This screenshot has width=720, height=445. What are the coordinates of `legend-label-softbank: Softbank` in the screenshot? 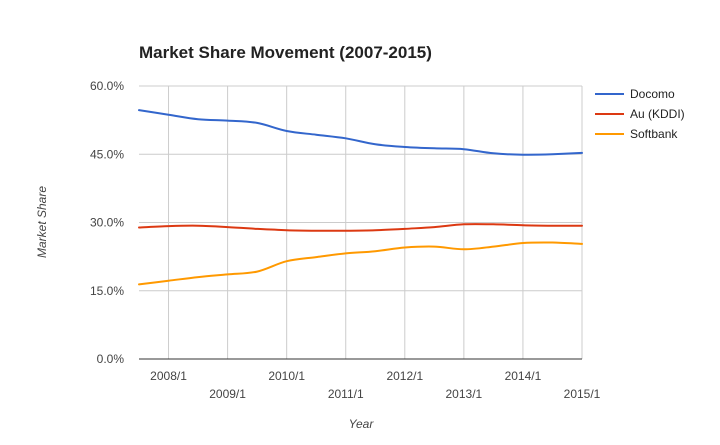 It's located at (654, 134).